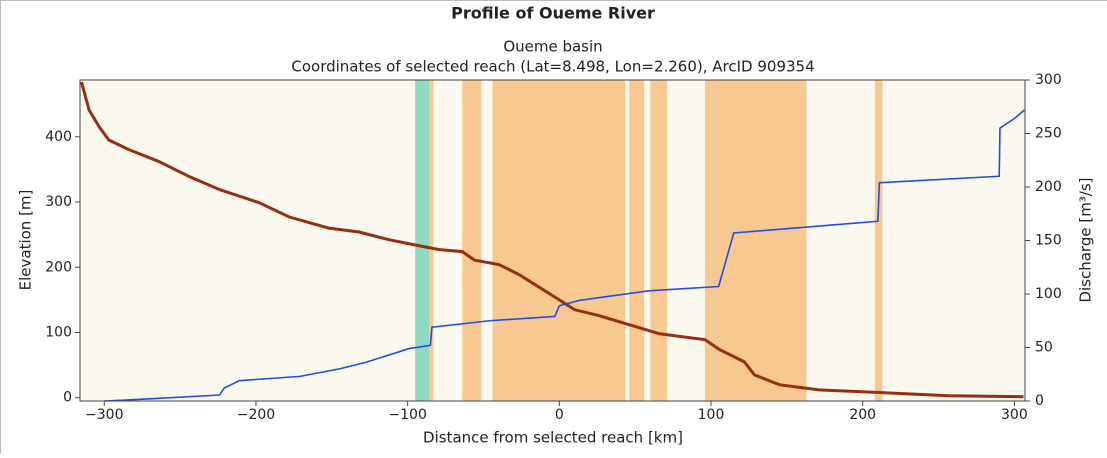 The width and height of the screenshot is (1107, 458). I want to click on y2-tick-label: 200, so click(1048, 187).